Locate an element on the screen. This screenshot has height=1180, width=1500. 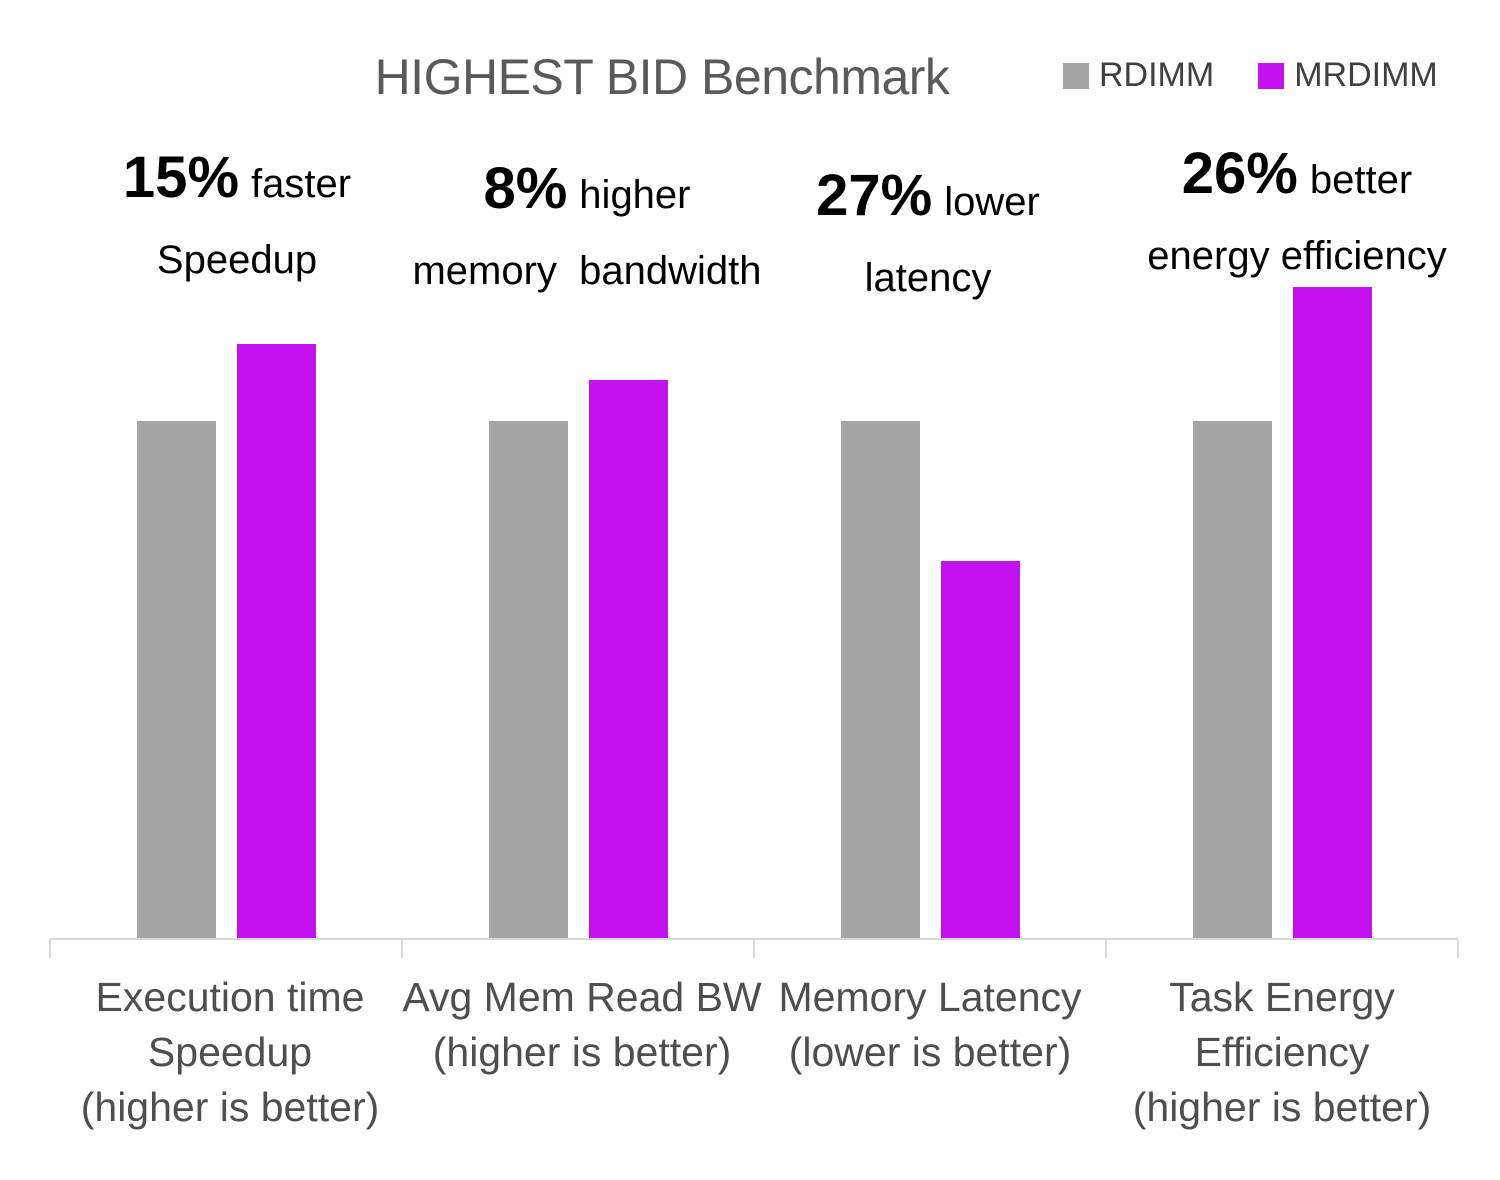
rdimm-swatch-icon is located at coordinates (1076, 75).